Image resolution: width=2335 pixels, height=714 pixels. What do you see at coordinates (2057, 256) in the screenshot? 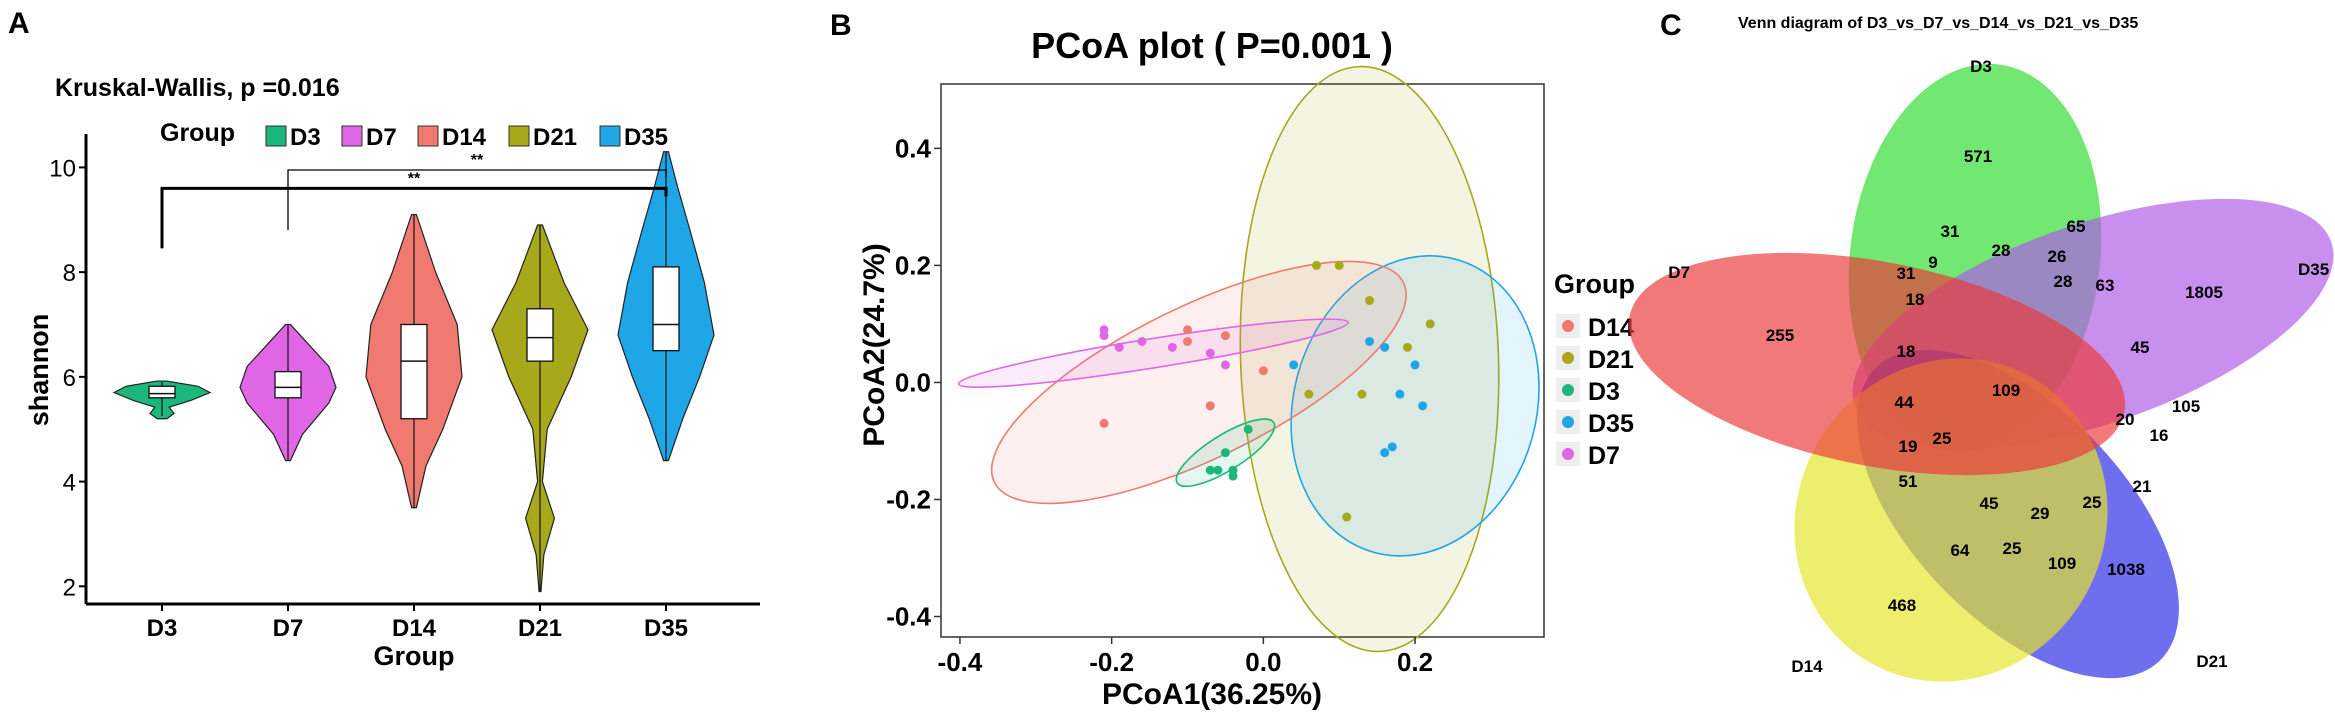
I see `venn-region-value: 26` at bounding box center [2057, 256].